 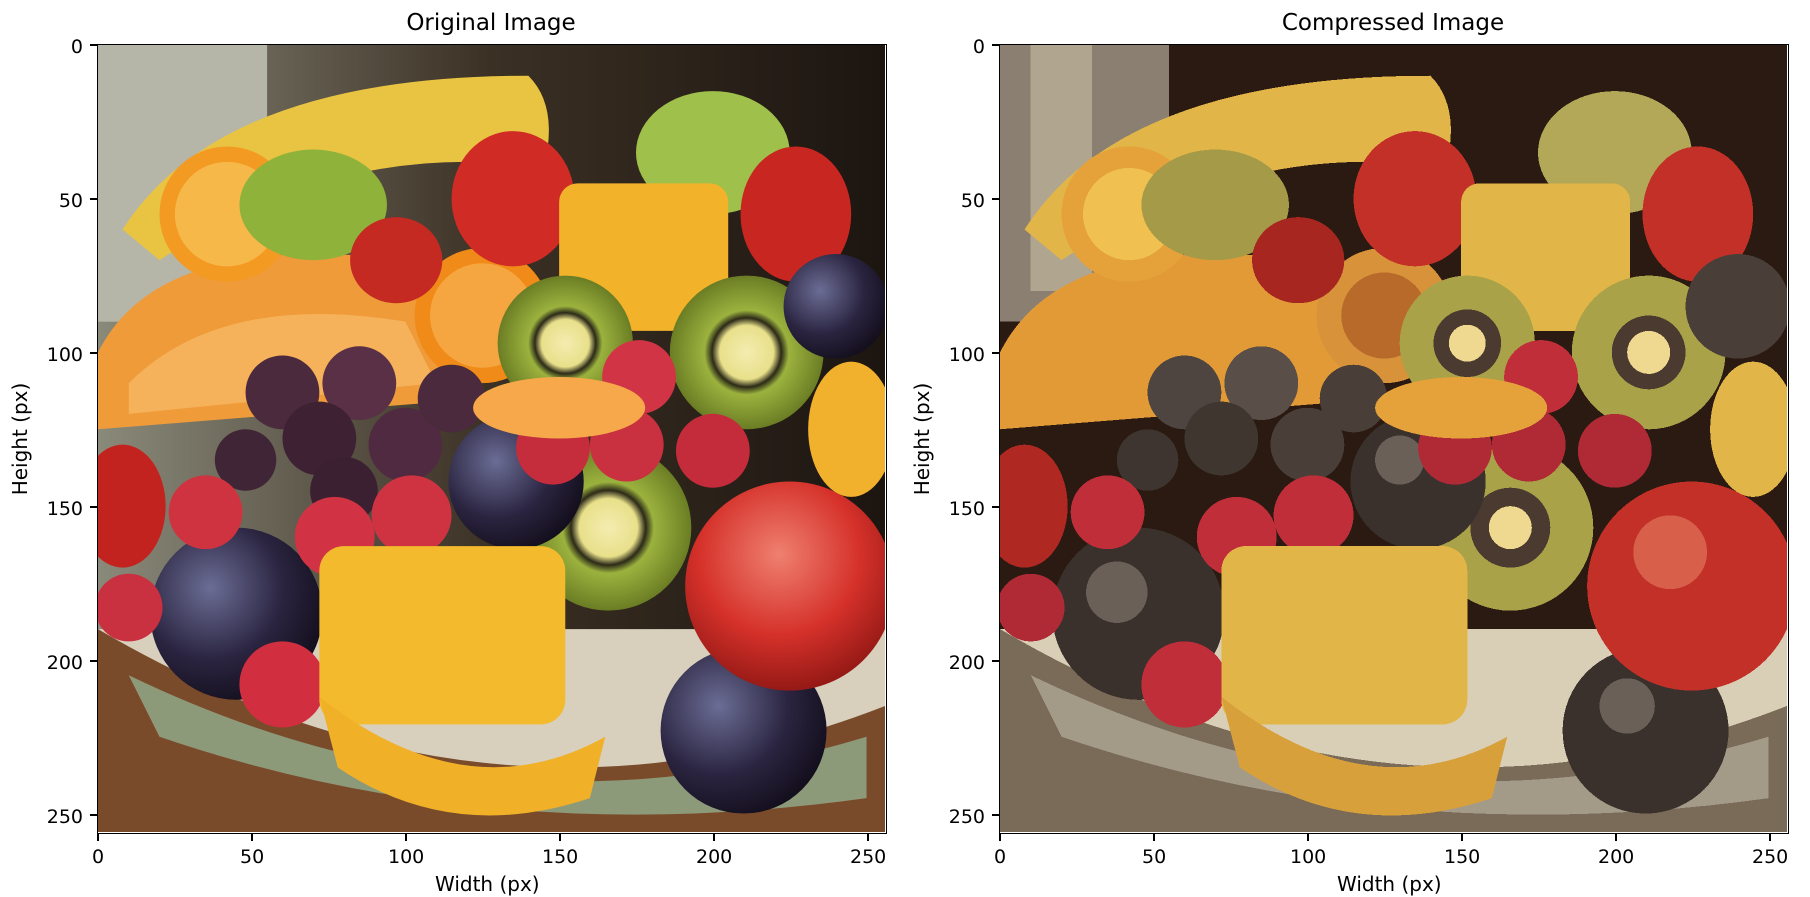 I want to click on panel-title: Compressed Image, so click(x=1393, y=23).